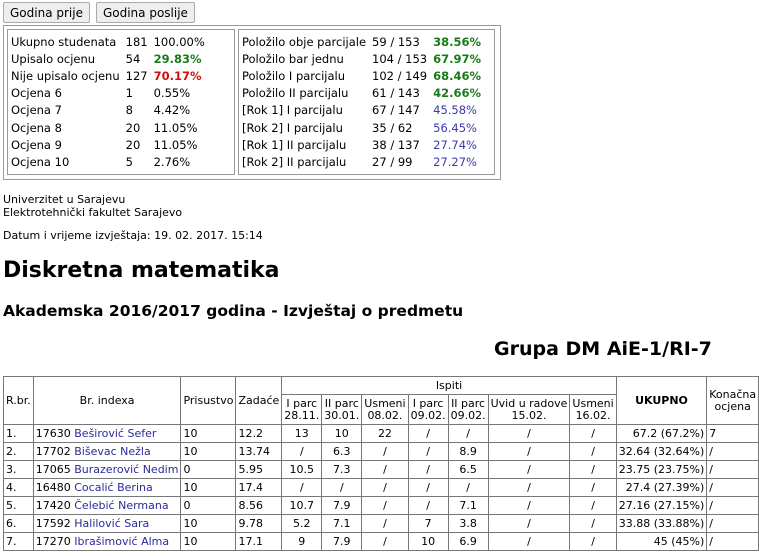  What do you see at coordinates (53, 451) in the screenshot?
I see `student-index: 17702` at bounding box center [53, 451].